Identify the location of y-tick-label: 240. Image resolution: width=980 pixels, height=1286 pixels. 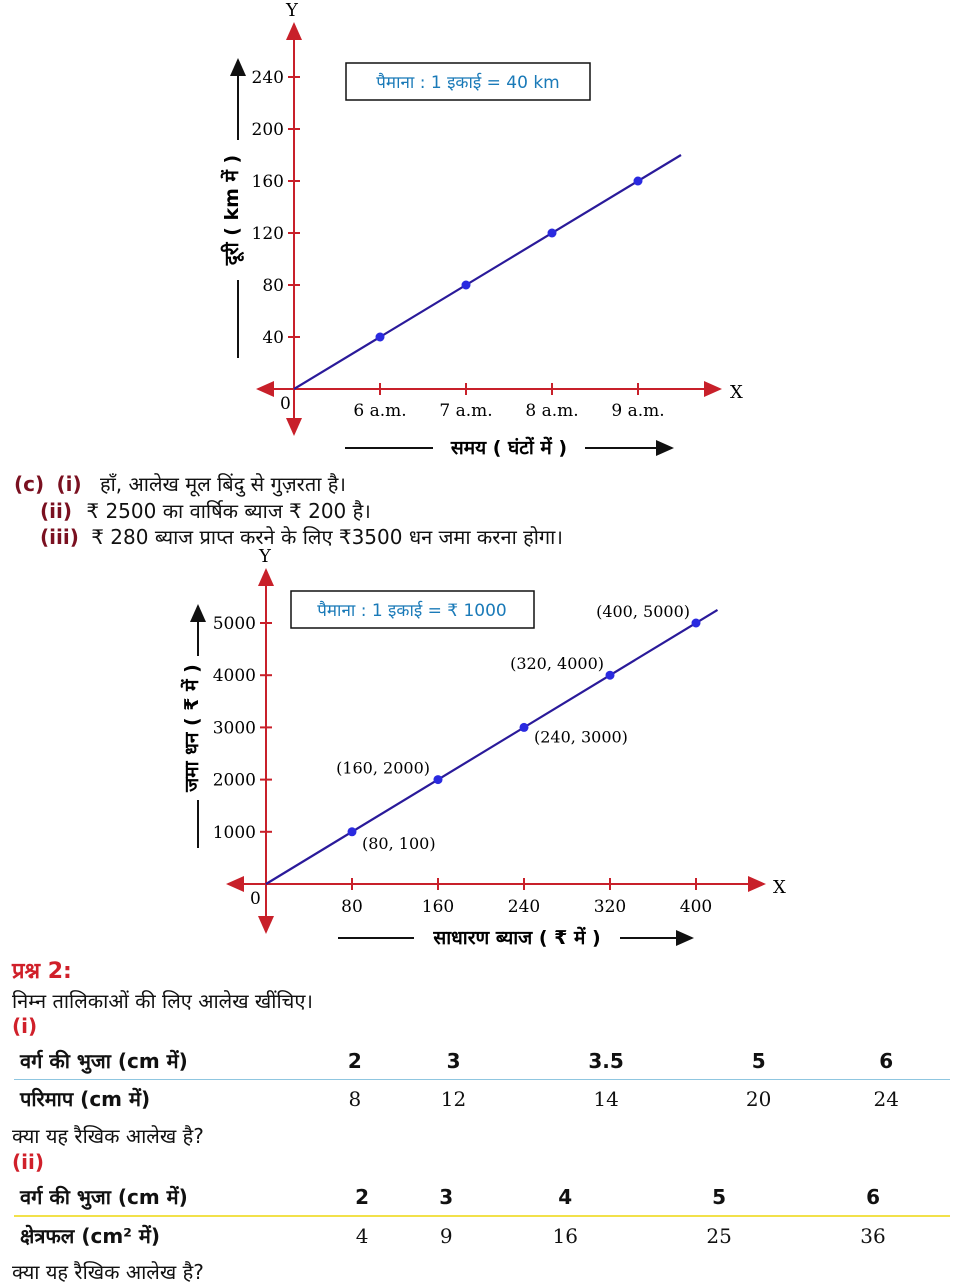
(268, 78).